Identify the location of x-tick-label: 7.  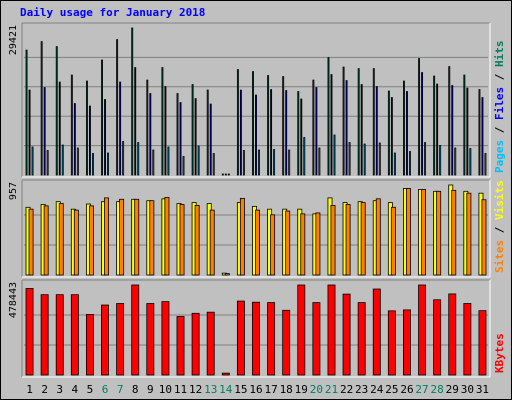
(120, 389).